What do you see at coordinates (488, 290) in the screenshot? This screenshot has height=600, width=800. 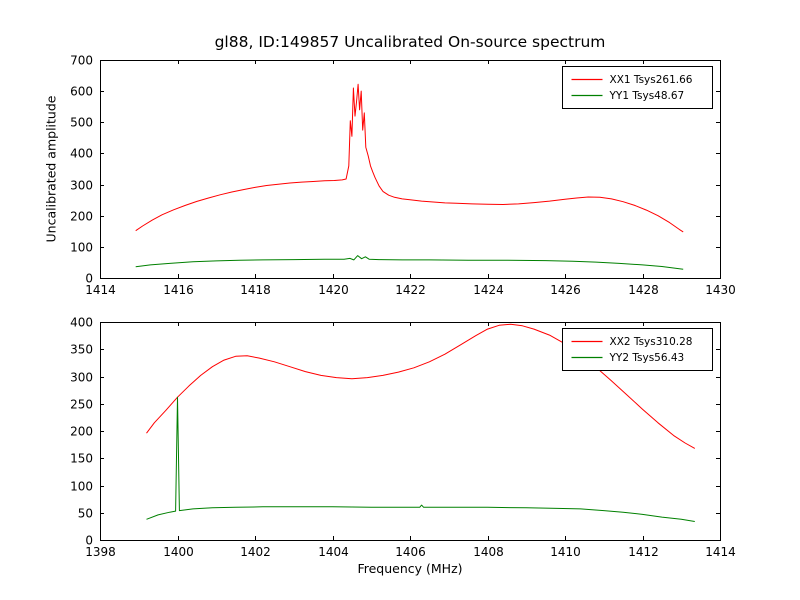 I see `x-tick-label: 1424` at bounding box center [488, 290].